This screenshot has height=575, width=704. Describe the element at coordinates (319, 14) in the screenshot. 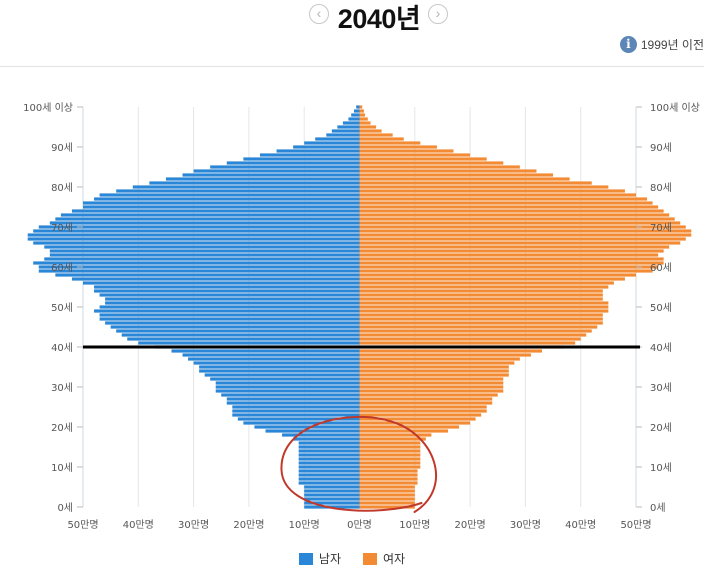

I see `chevron-left-icon: ‹` at that location.